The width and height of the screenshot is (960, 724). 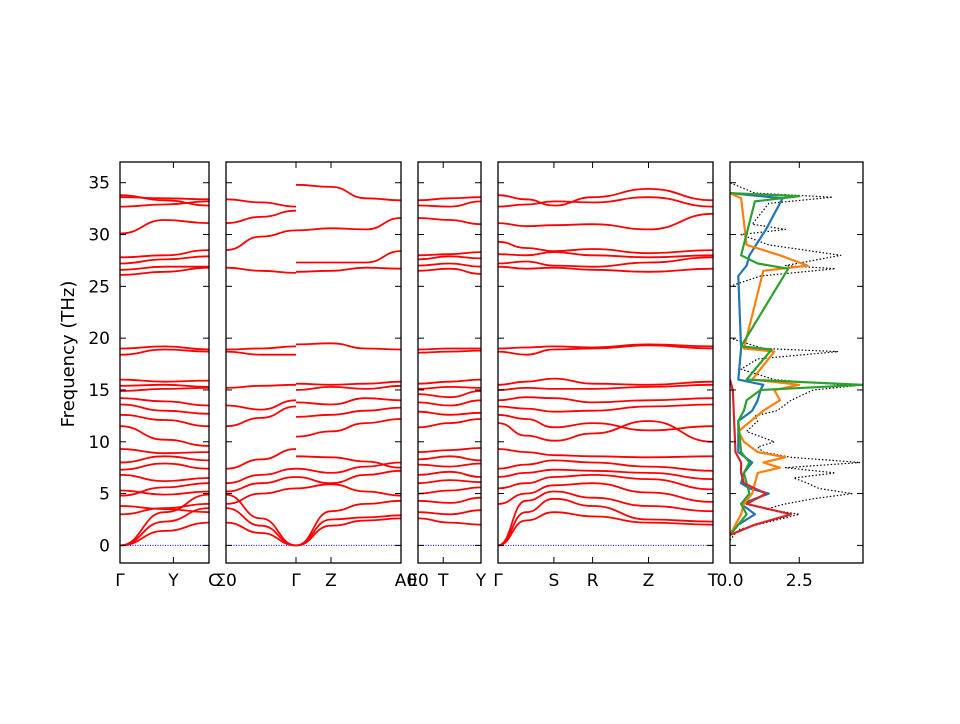 I want to click on x-tick-label: 0.0, so click(x=729, y=581).